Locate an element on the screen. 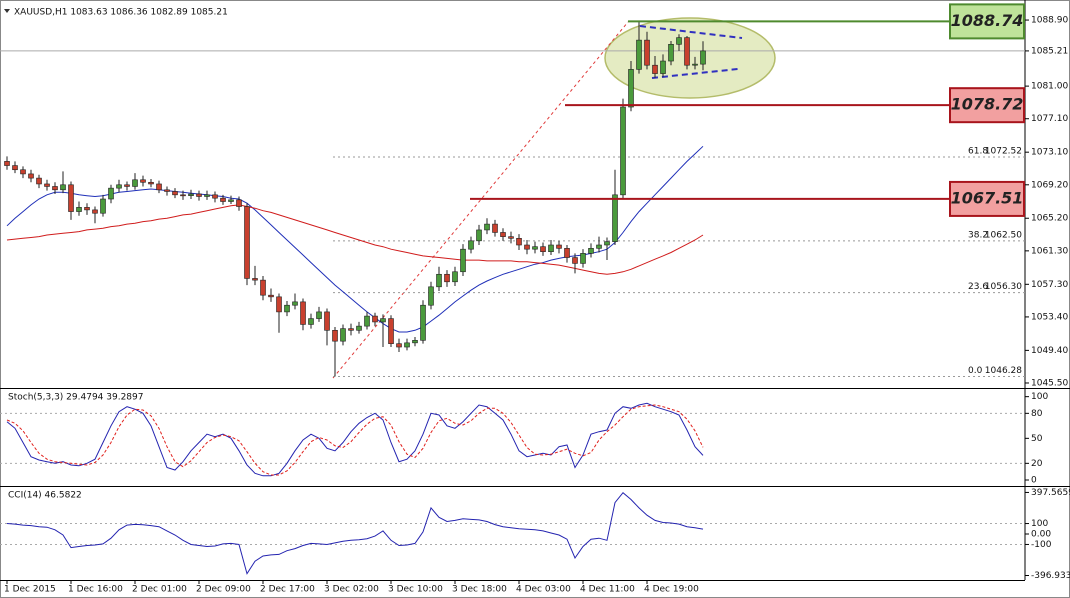  y-tick-label: 1077.10 is located at coordinates (1049, 119).